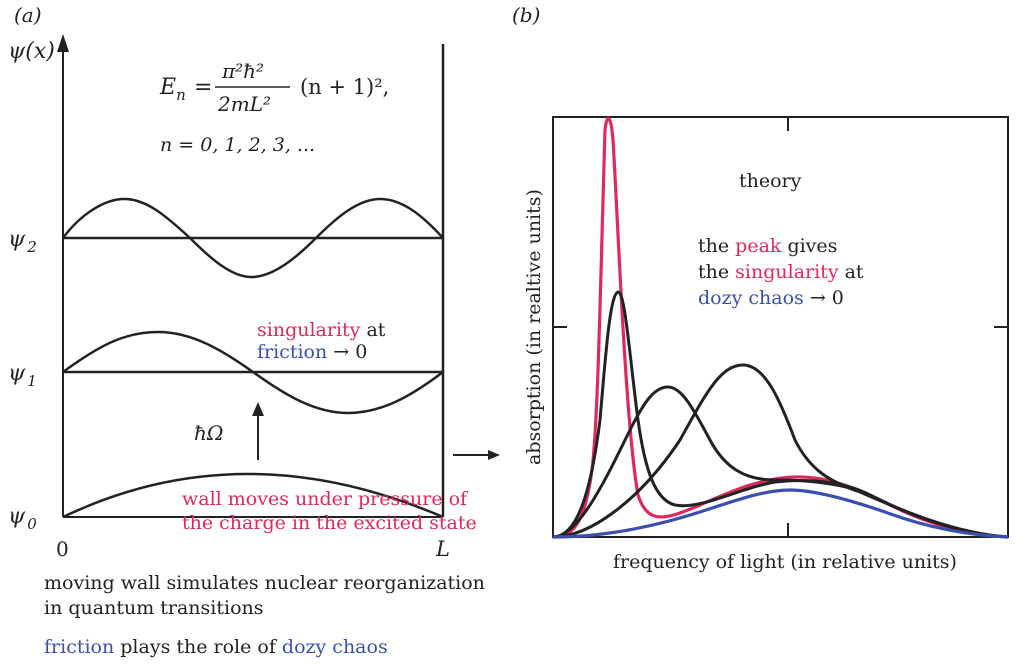  What do you see at coordinates (494, 455) in the screenshot?
I see `connector-arrow-icon` at bounding box center [494, 455].